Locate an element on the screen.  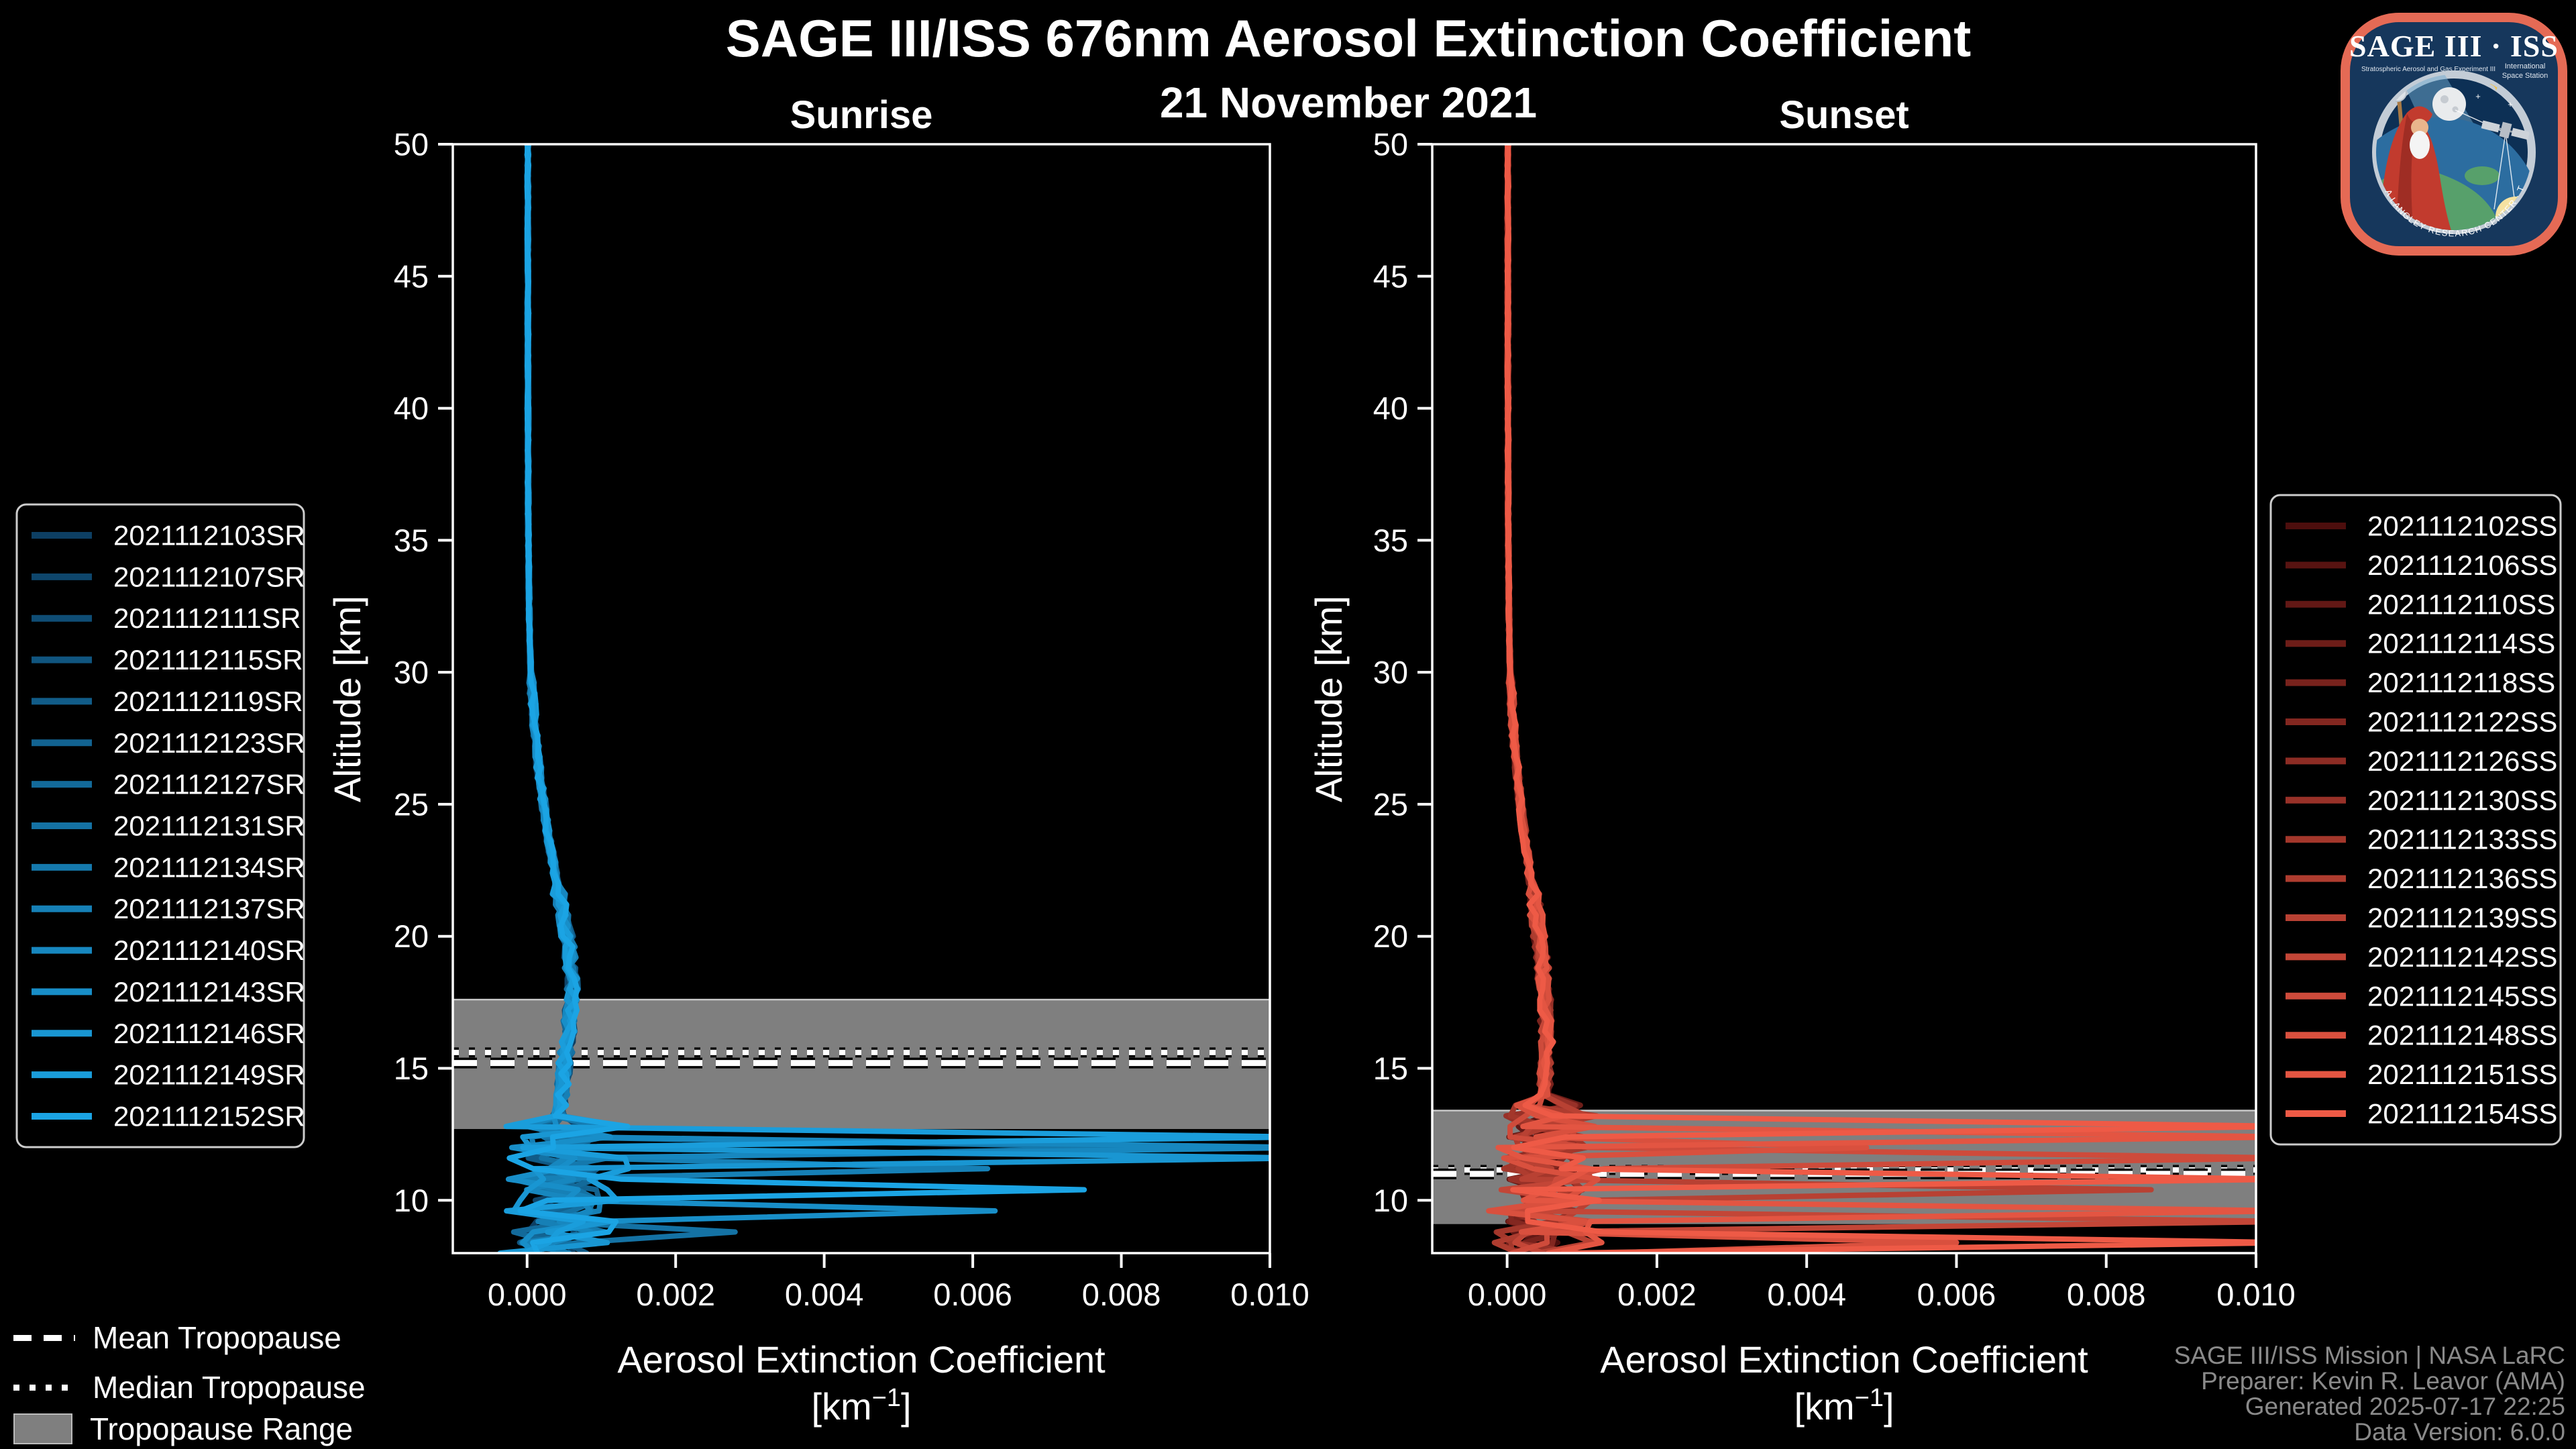
logo-figure-robe is located at coordinates (2416, 171).